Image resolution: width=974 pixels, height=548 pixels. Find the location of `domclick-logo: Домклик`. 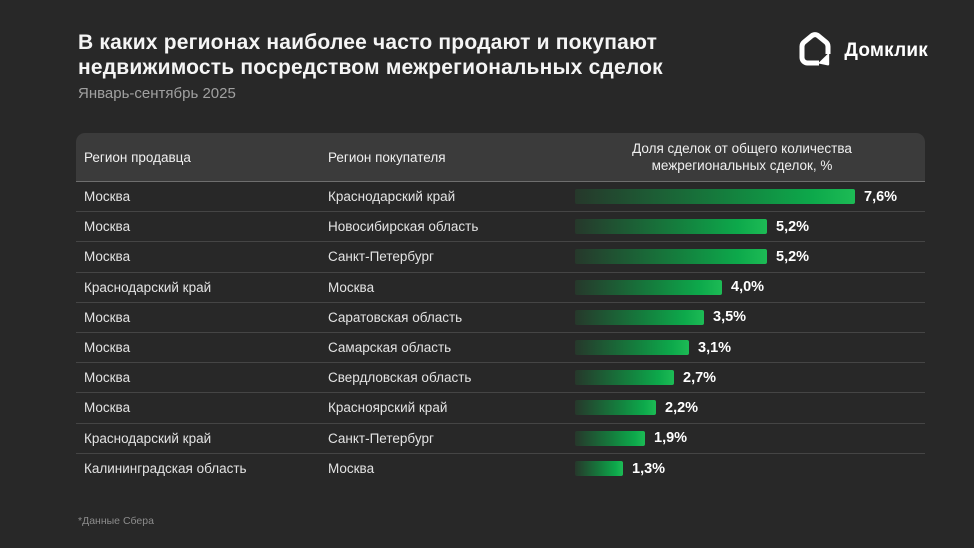

domclick-logo: Домклик is located at coordinates (861, 50).